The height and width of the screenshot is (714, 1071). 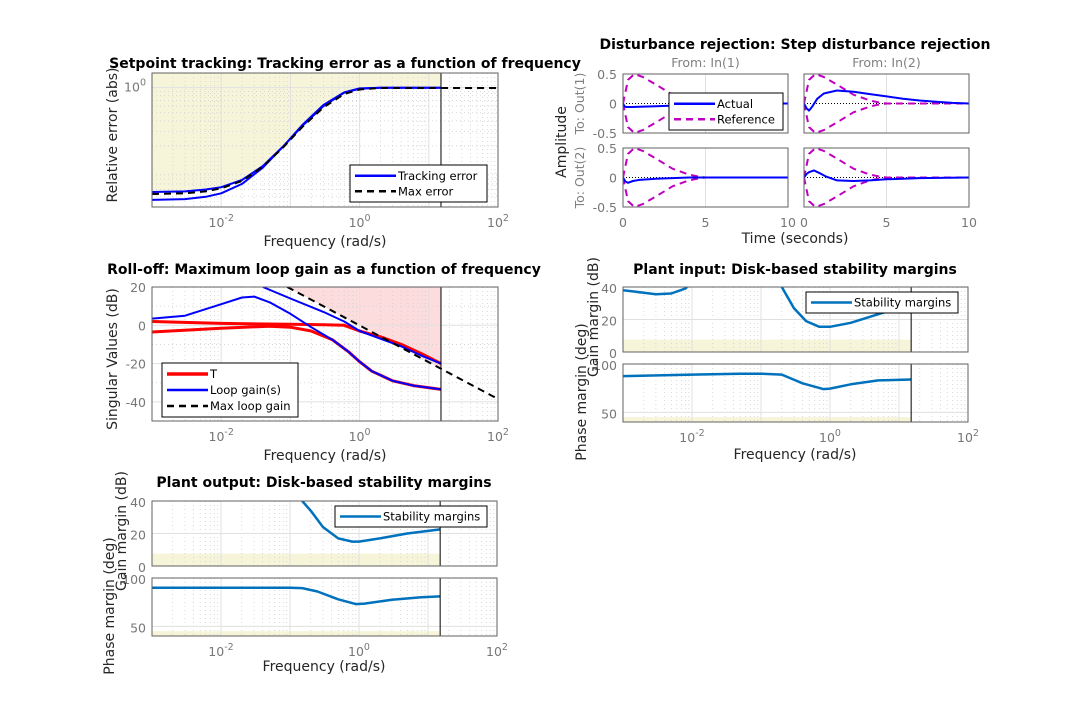 I want to click on phase-series, so click(x=767, y=381).